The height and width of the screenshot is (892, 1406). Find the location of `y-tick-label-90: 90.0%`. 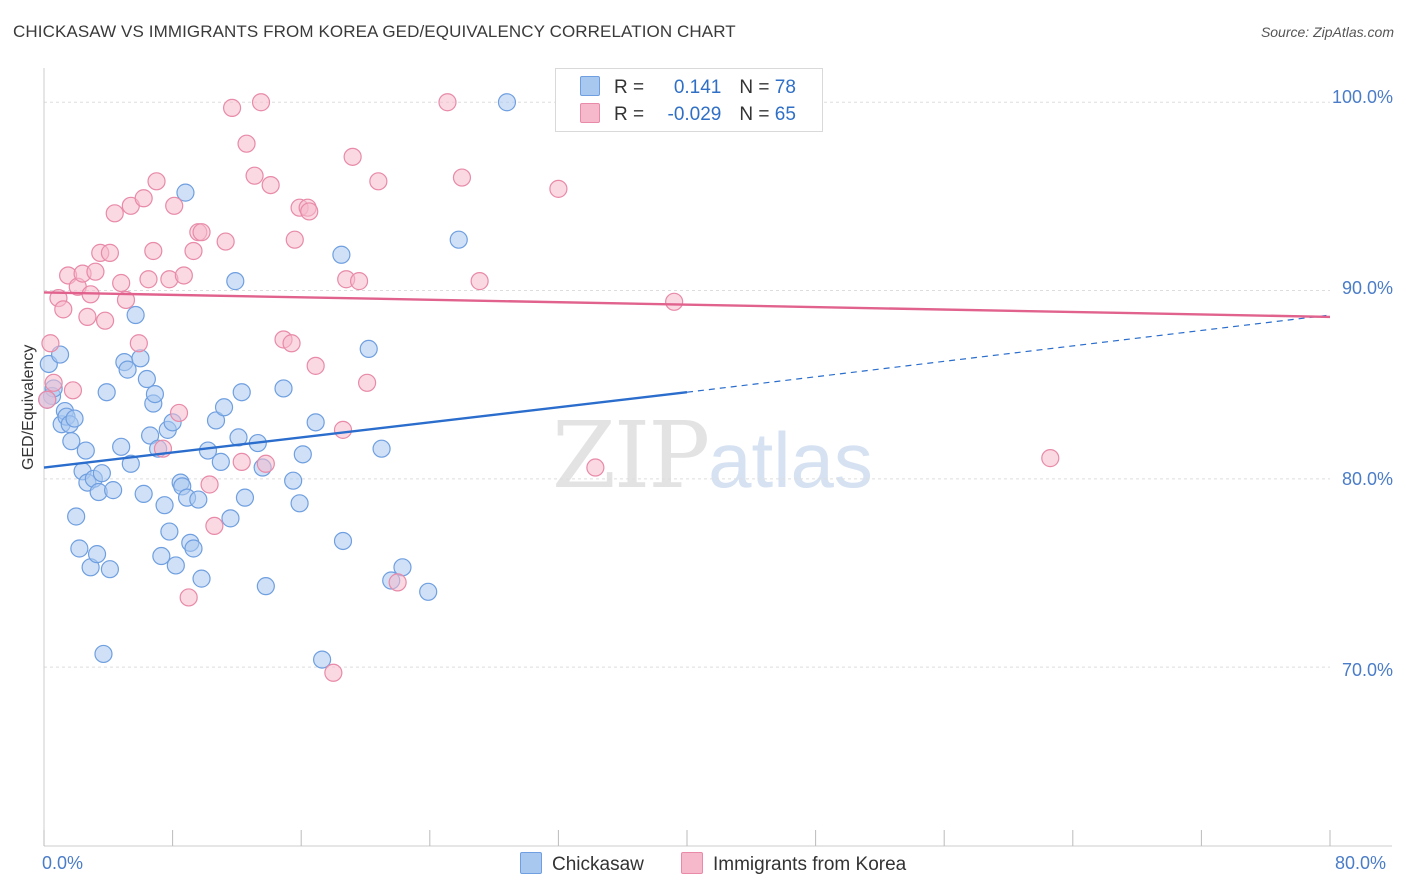

y-tick-label-90: 90.0% is located at coordinates (1367, 288).